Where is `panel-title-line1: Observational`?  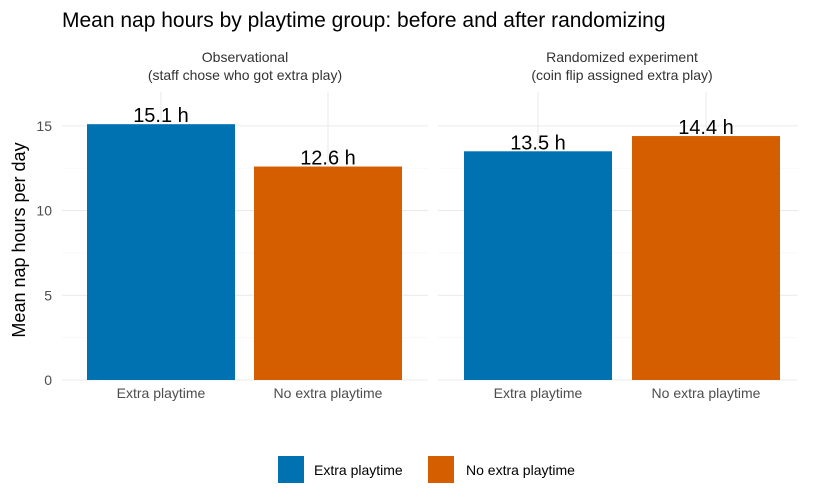
panel-title-line1: Observational is located at coordinates (245, 57).